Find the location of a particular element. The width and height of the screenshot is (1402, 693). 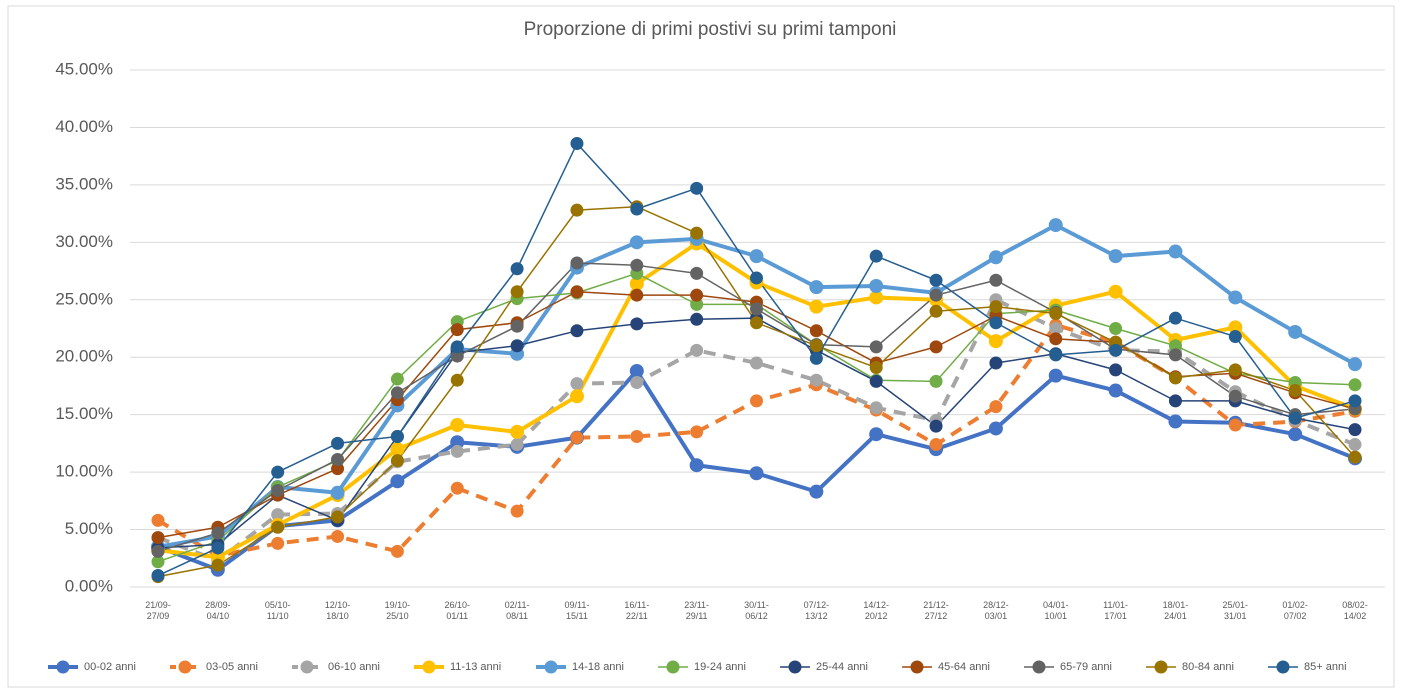

x-tick-label: 14/12-20/12 is located at coordinates (876, 610).